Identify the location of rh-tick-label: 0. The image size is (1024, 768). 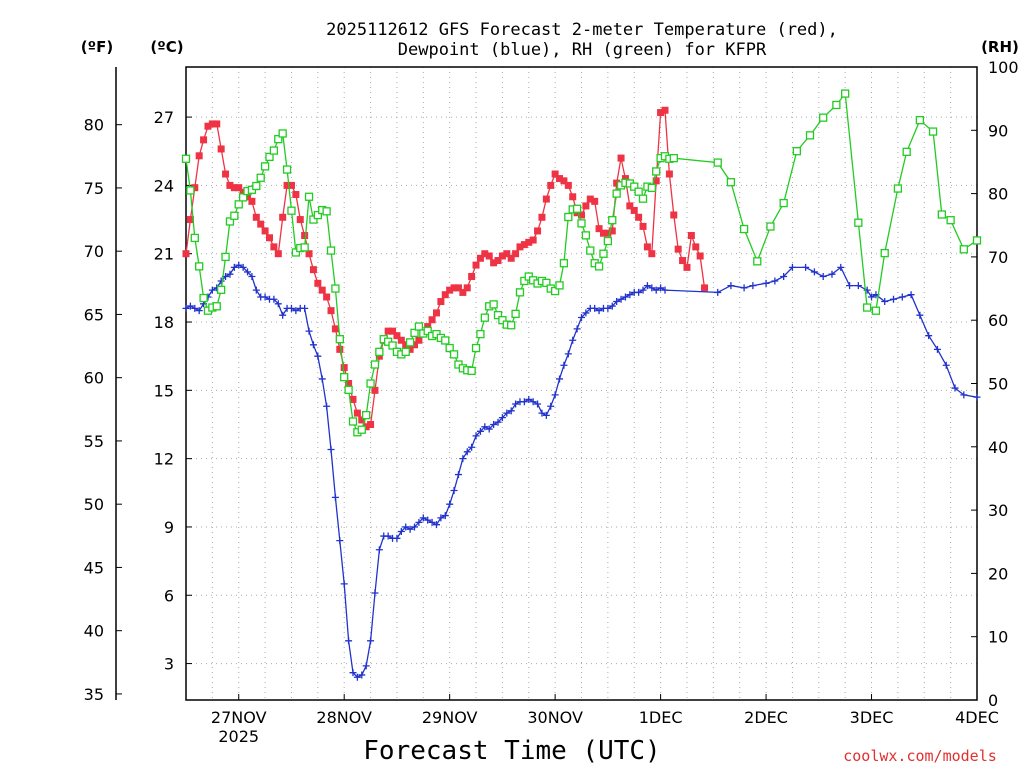
(993, 700).